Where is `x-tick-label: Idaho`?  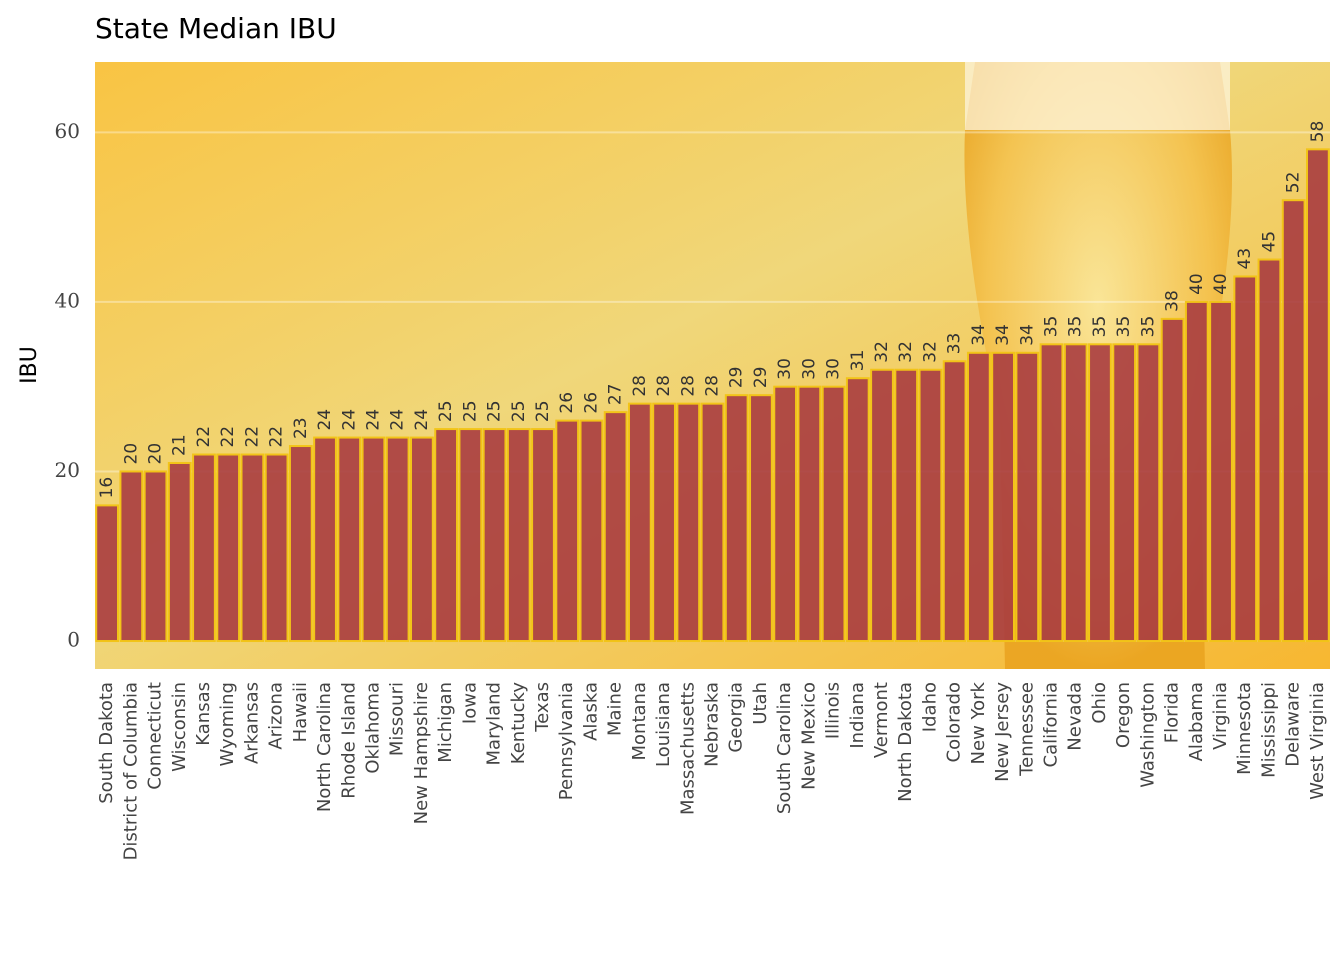 x-tick-label: Idaho is located at coordinates (929, 707).